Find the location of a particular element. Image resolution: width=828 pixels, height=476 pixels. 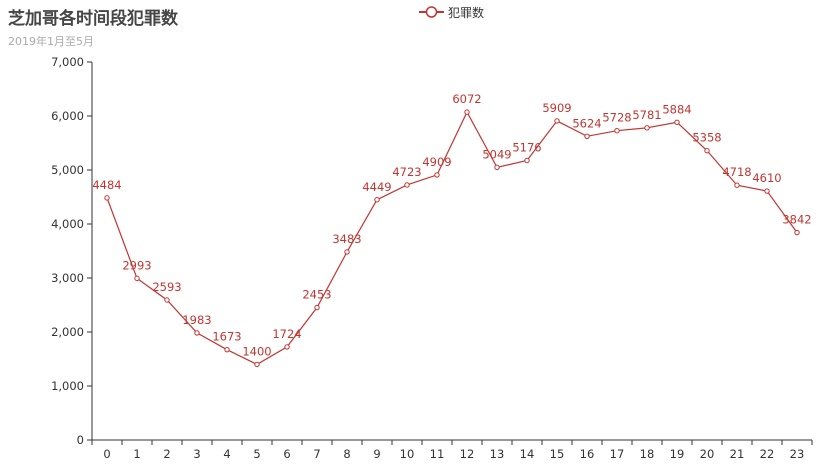

data-label: 4449 is located at coordinates (376, 187).